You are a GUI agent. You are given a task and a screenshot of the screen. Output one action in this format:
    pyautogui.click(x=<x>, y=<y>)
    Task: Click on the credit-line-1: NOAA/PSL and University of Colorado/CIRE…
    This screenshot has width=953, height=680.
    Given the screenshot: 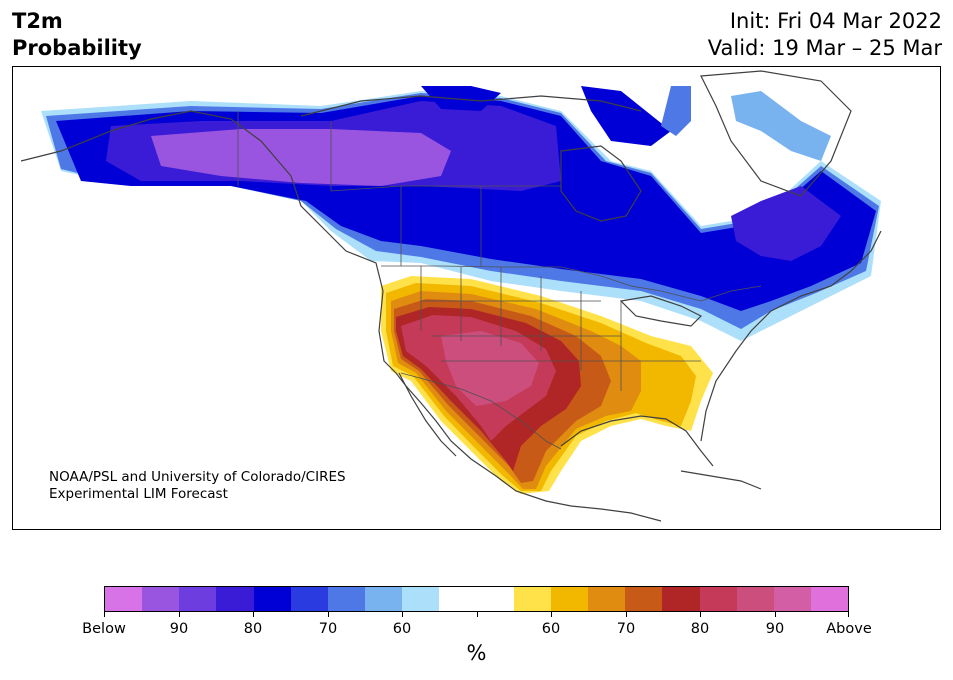 What is the action you would take?
    pyautogui.click(x=197, y=477)
    